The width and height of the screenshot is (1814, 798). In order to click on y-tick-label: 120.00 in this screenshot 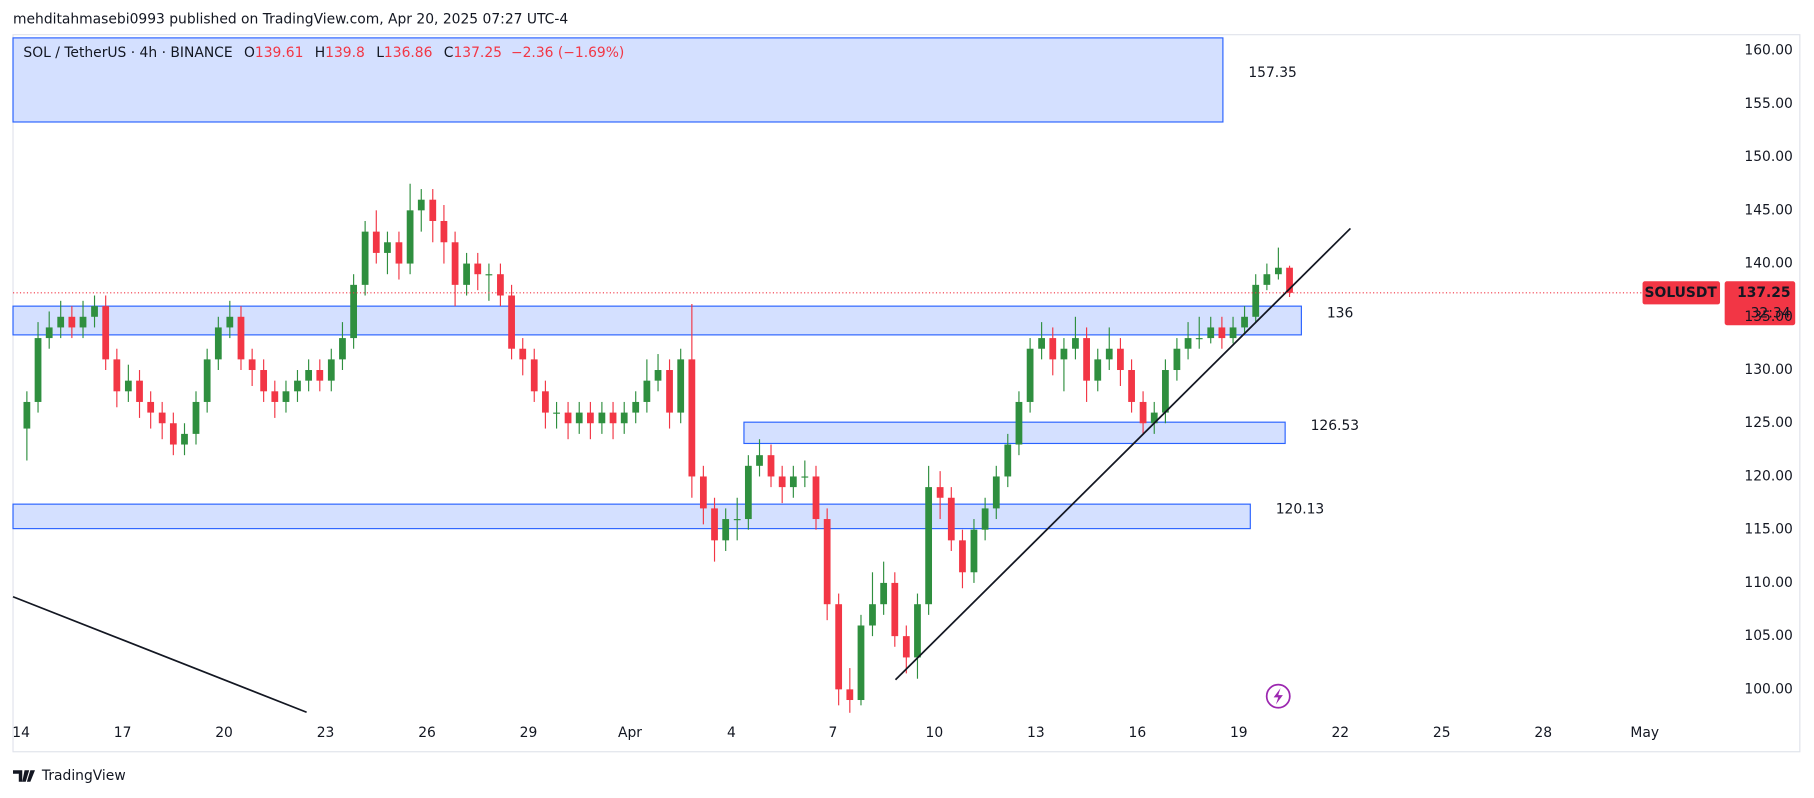, I will do `click(1768, 476)`.